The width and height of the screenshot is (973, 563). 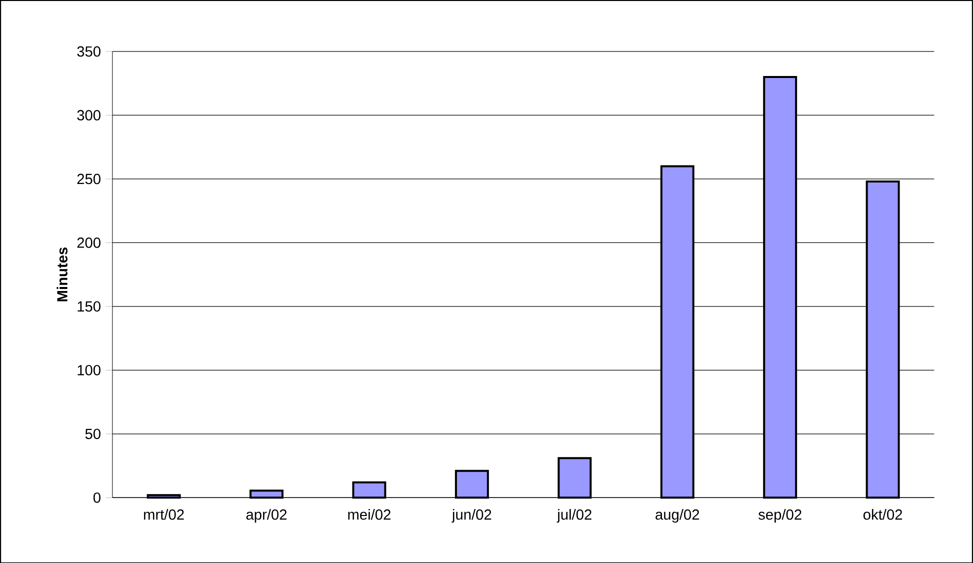 What do you see at coordinates (369, 514) in the screenshot?
I see `x-tick-label: mei/02` at bounding box center [369, 514].